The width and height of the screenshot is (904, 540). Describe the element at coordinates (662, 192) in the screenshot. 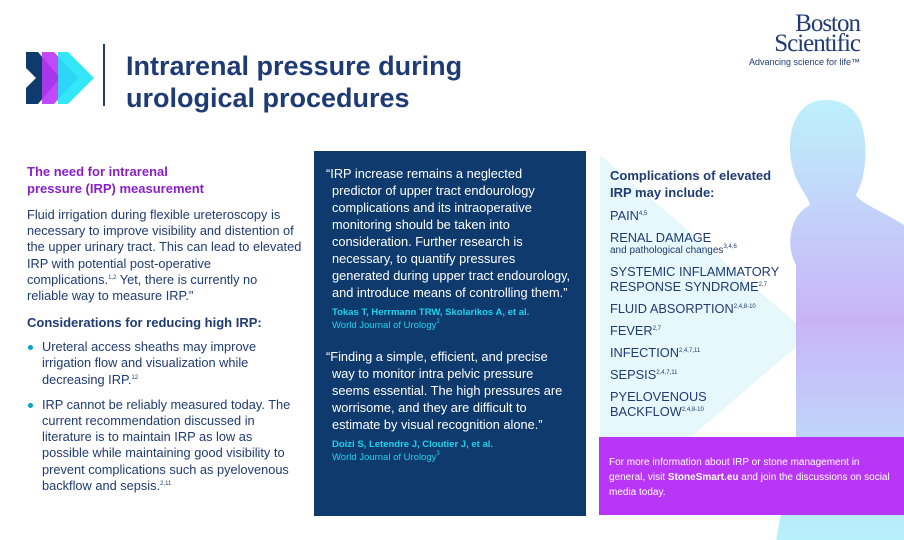

I see `heading-line: IRP may include:` at that location.